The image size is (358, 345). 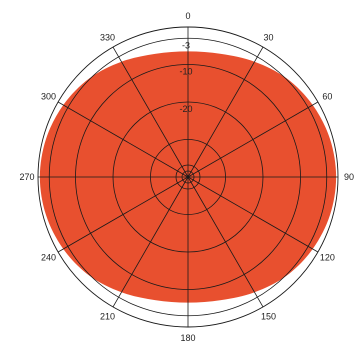 I want to click on angle-tick-label-90: 90, so click(x=349, y=177).